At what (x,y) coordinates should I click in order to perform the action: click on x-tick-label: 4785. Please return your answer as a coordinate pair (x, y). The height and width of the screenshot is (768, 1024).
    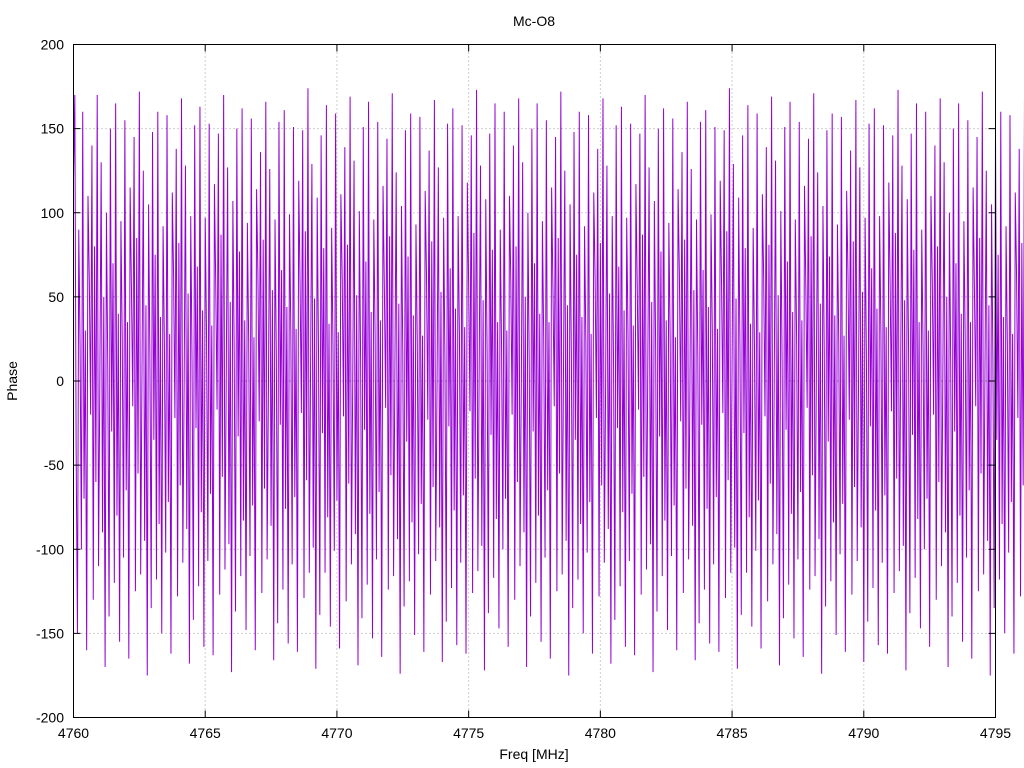
    Looking at the image, I should click on (731, 733).